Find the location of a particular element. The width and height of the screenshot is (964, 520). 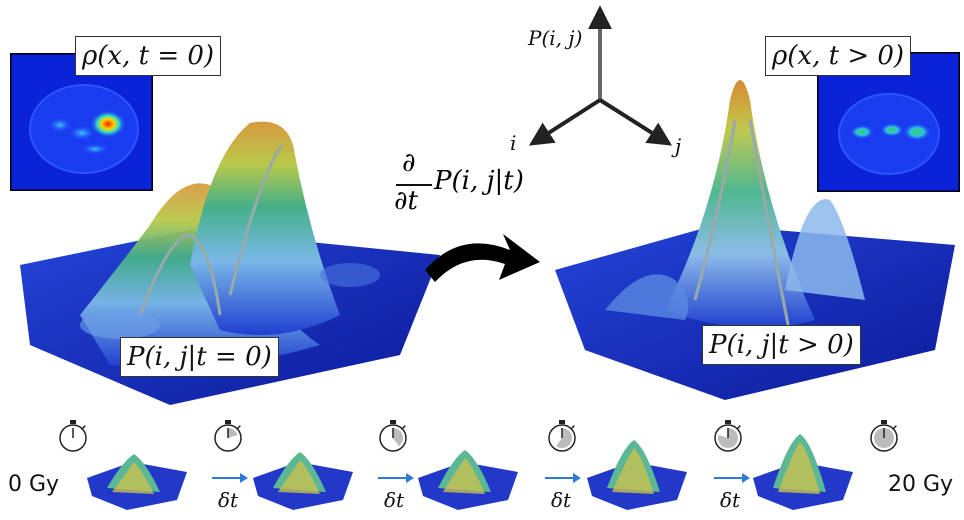

heatmap-initial is located at coordinates (81, 122).